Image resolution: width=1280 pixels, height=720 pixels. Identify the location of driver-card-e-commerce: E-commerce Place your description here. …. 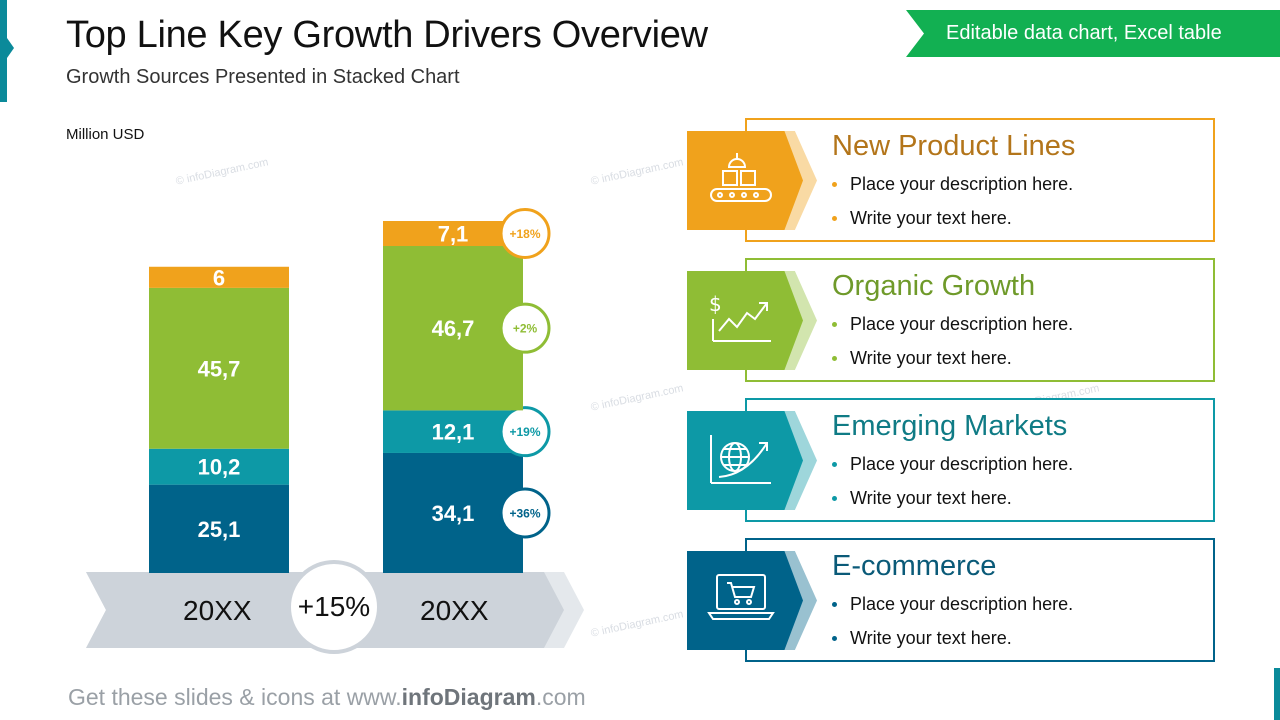
(980, 600).